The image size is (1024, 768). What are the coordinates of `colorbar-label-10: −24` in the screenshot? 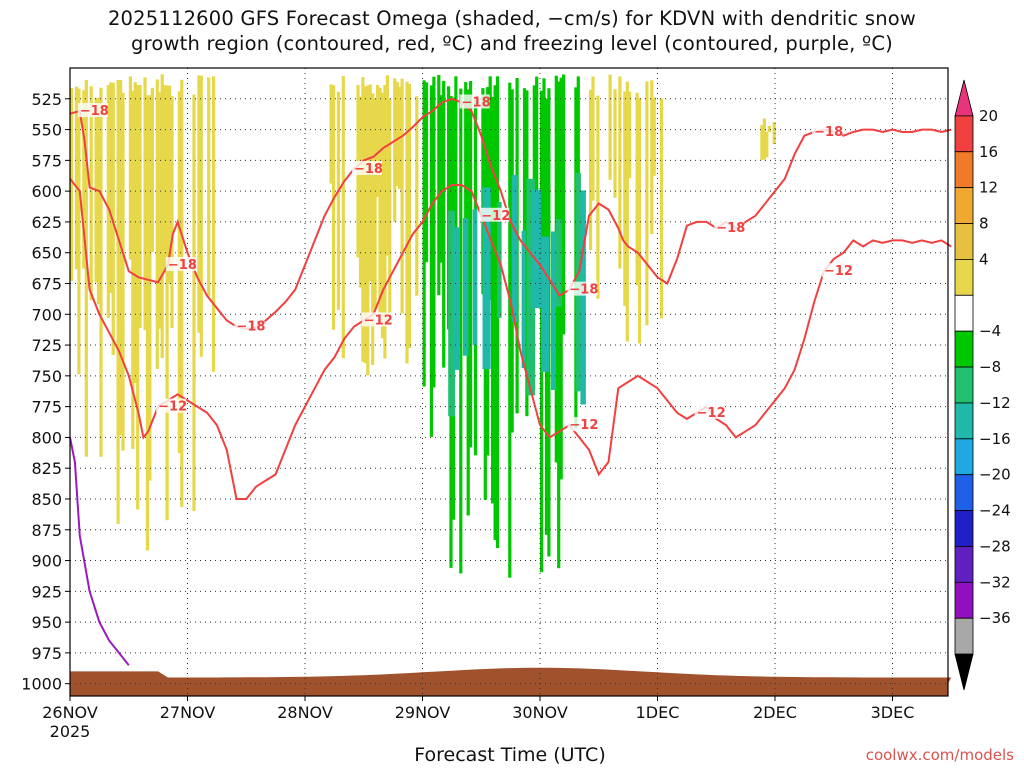 It's located at (995, 511).